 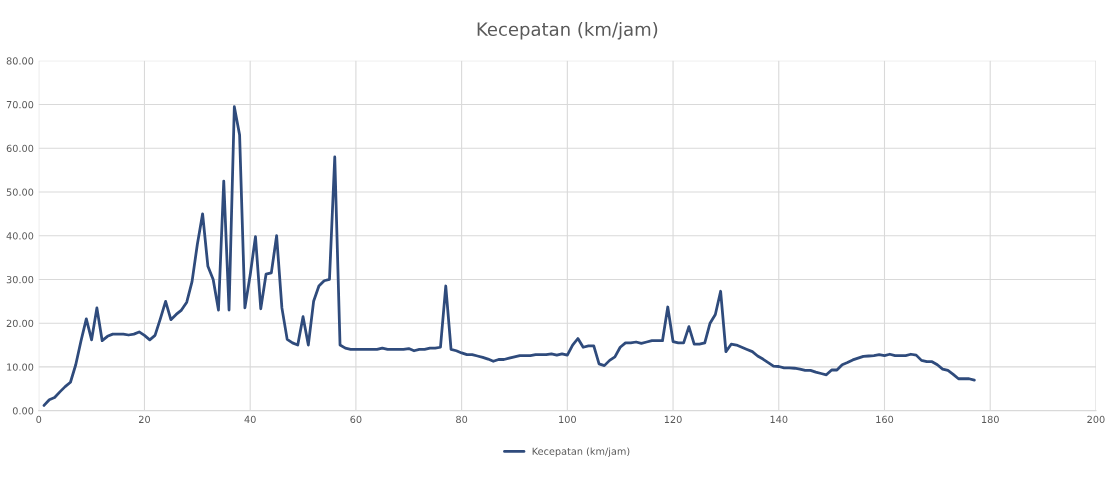 I want to click on x-tick-label: 80, so click(x=462, y=419).